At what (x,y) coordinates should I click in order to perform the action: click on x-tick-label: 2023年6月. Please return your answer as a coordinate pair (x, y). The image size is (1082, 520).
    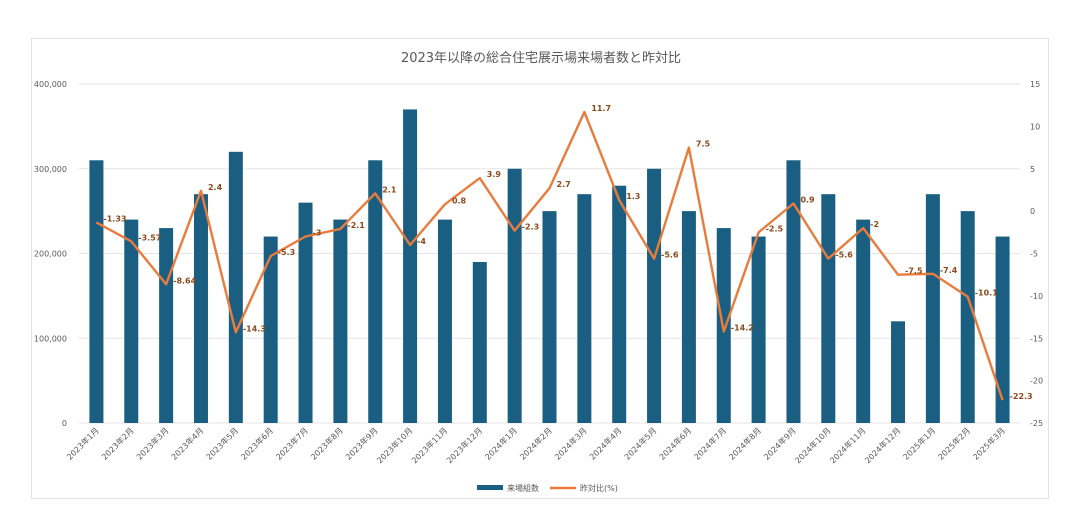
    Looking at the image, I should click on (257, 443).